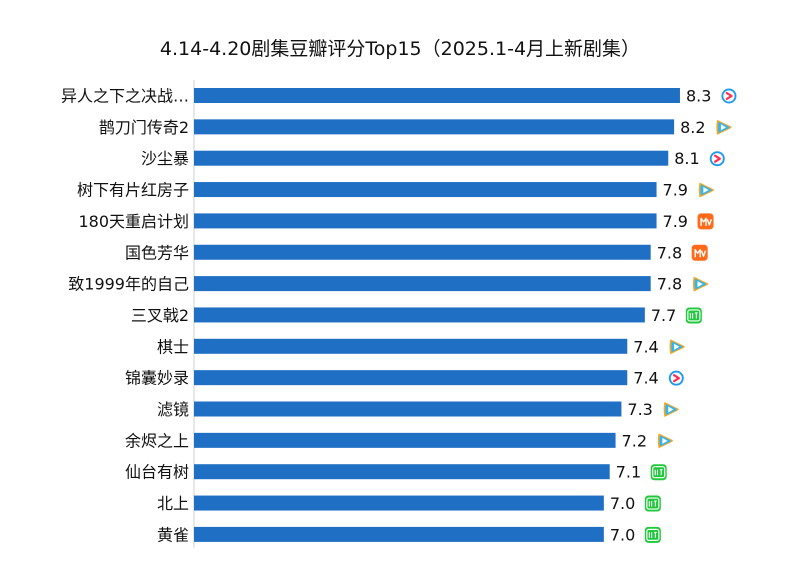  What do you see at coordinates (133, 221) in the screenshot?
I see `category-label-5: 180天重启计划` at bounding box center [133, 221].